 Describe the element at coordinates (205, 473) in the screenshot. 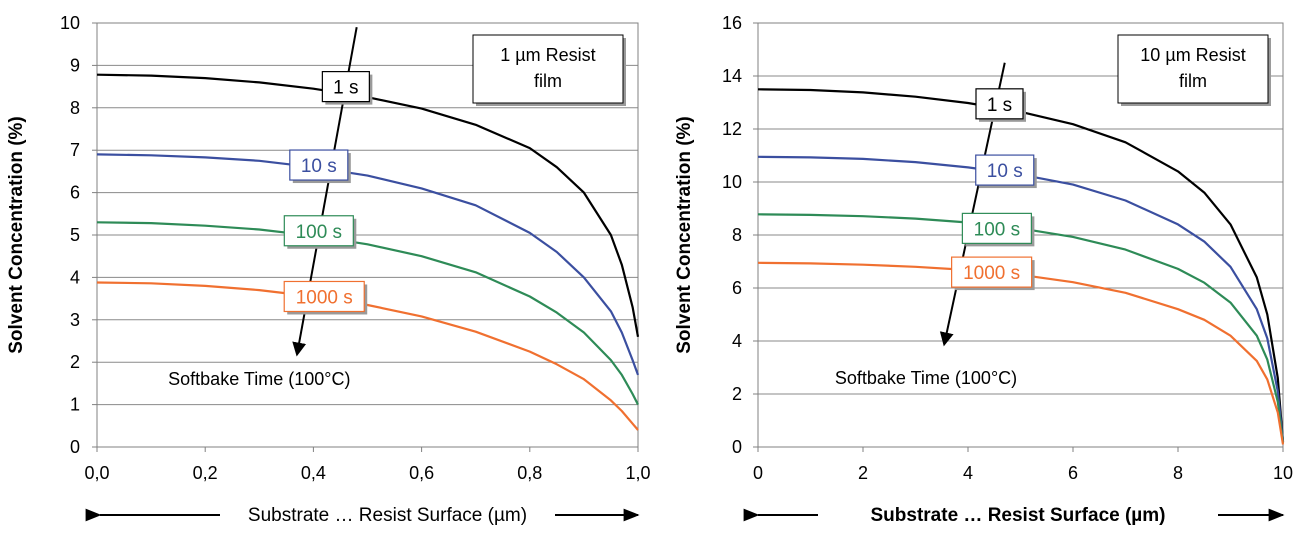

I see `x-tick-label: 0,2` at that location.